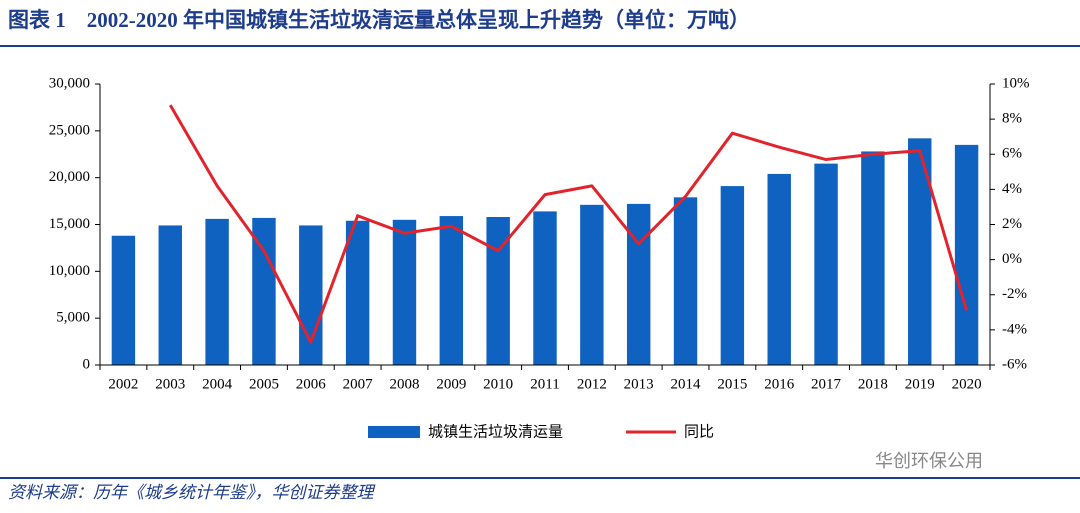 The width and height of the screenshot is (1080, 513). I want to click on x-tick-label: 2003, so click(170, 384).